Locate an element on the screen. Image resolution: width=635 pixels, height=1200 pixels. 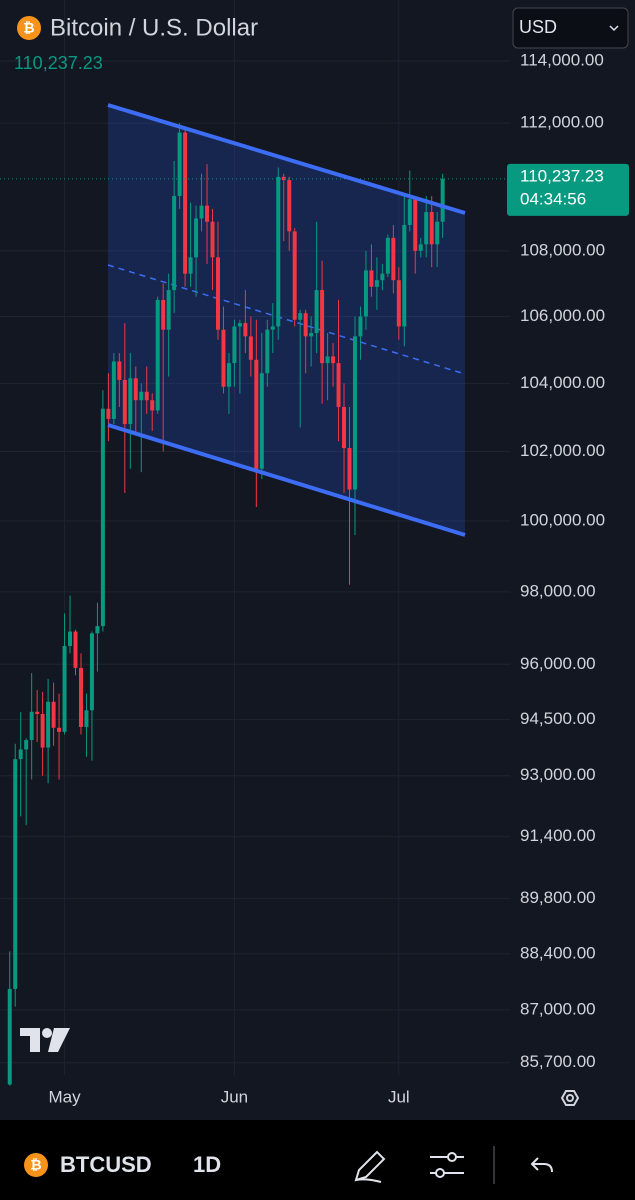
btc-icon-glyph: ₿ is located at coordinates (28, 28).